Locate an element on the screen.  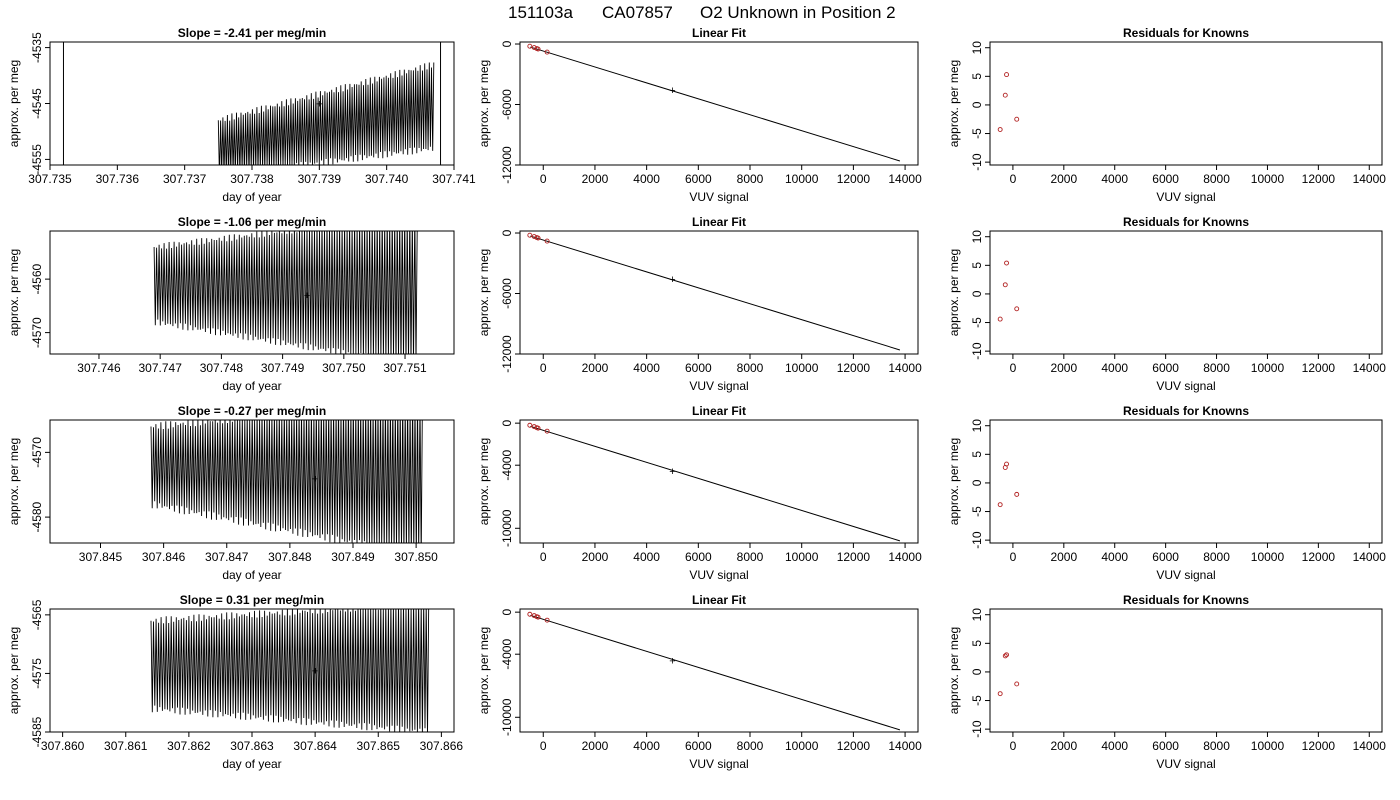
plot-area is located at coordinates (1008, 291).